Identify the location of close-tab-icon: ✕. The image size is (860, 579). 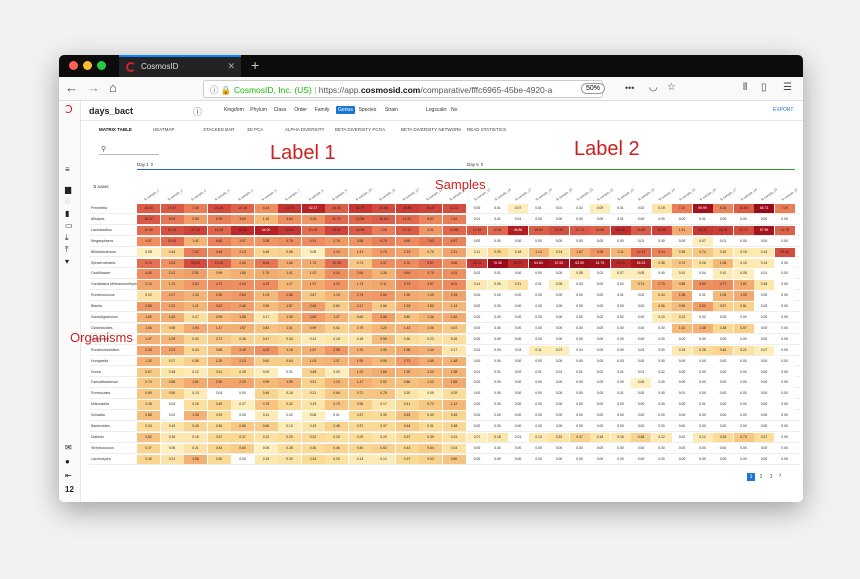
(231, 66).